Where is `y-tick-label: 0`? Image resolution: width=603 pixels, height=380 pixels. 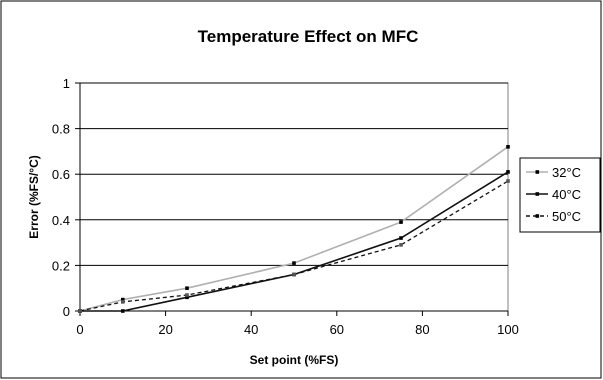 y-tick-label: 0 is located at coordinates (66, 311).